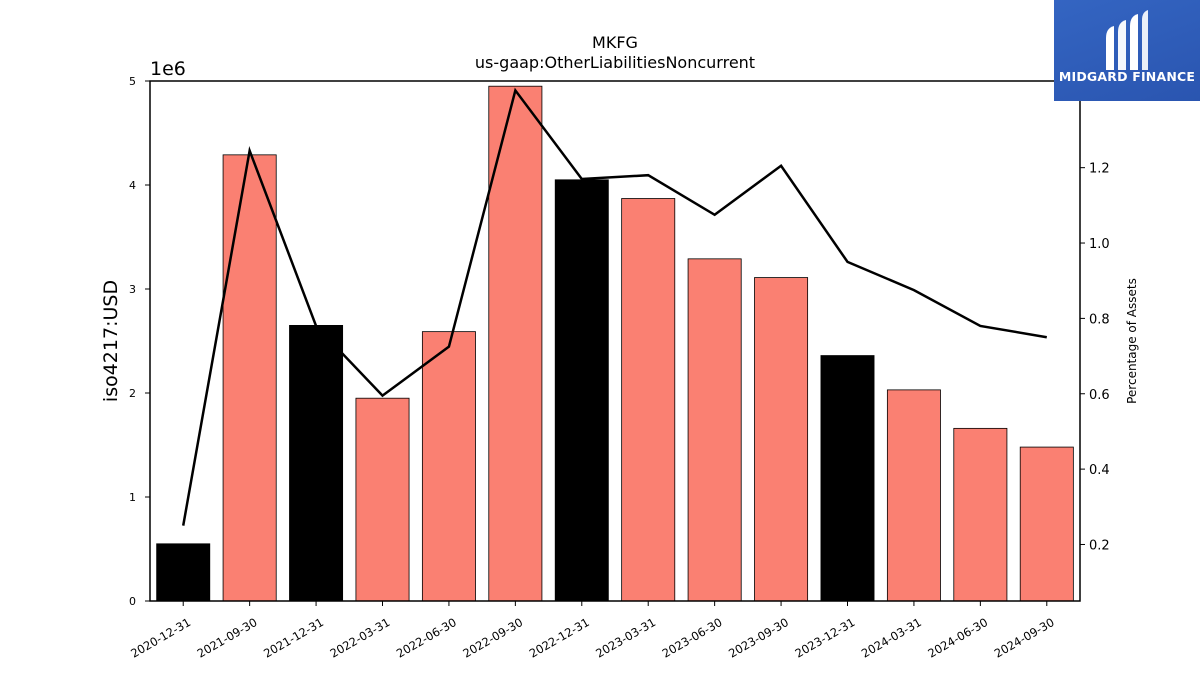  I want to click on y2-tick-label: 0.8, so click(1099, 319).